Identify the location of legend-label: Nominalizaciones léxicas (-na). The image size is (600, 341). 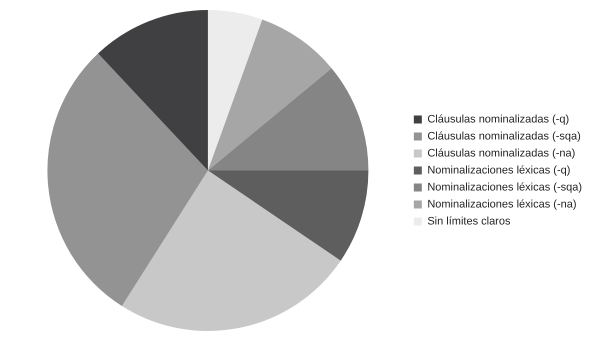
(502, 204).